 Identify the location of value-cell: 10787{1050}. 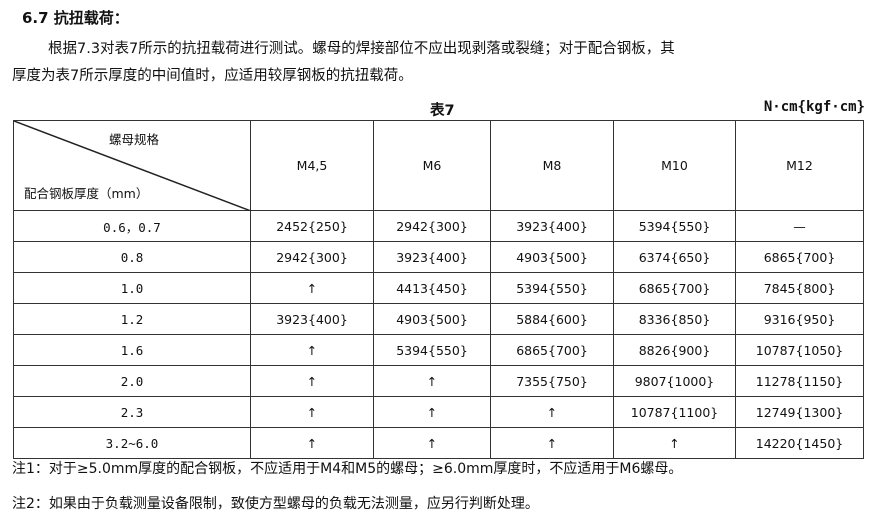
(799, 350).